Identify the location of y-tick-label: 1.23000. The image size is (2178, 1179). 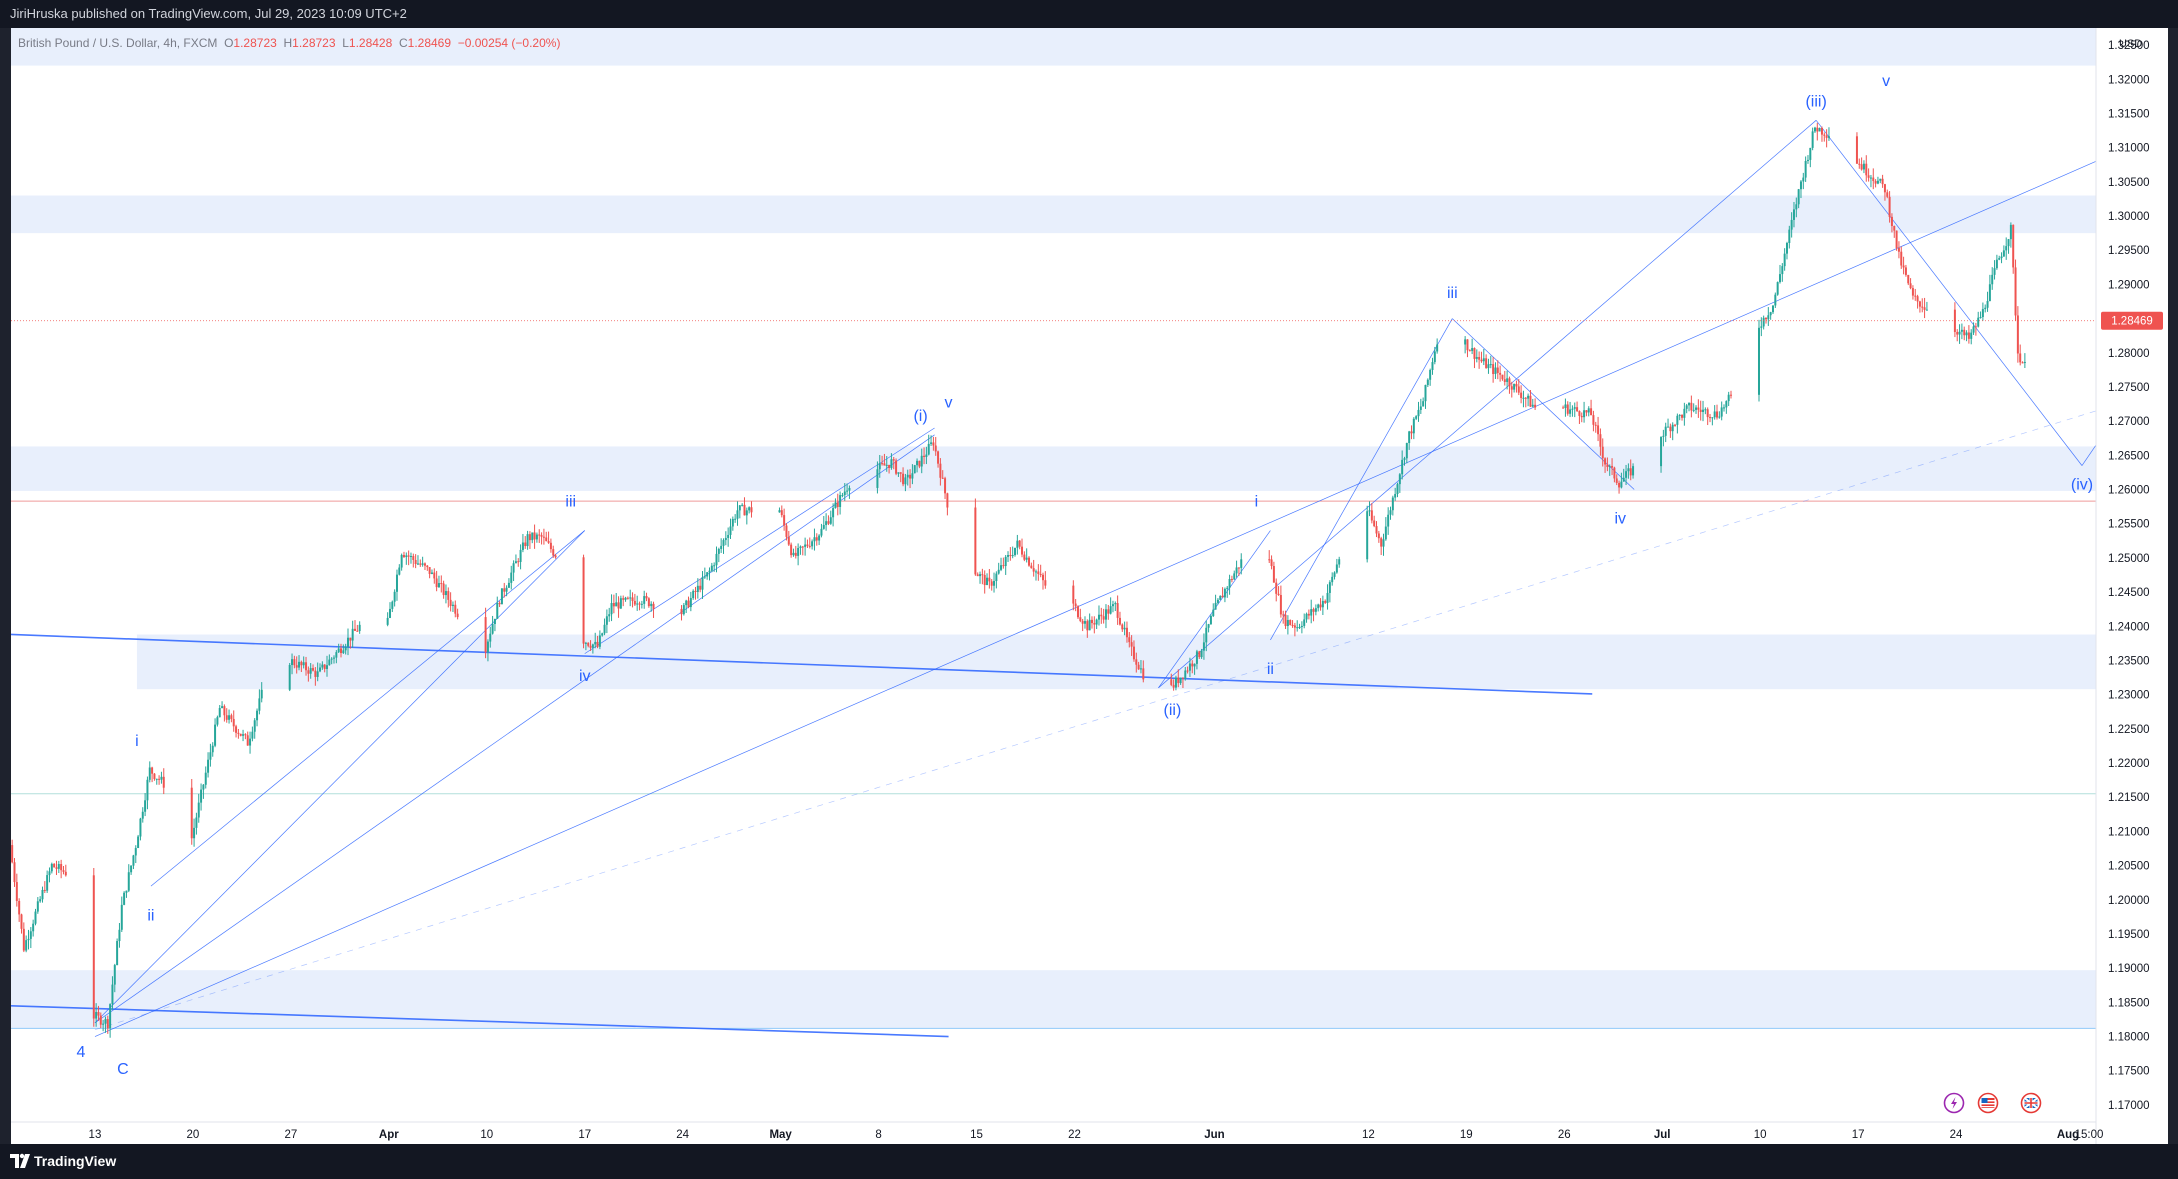
(2129, 696).